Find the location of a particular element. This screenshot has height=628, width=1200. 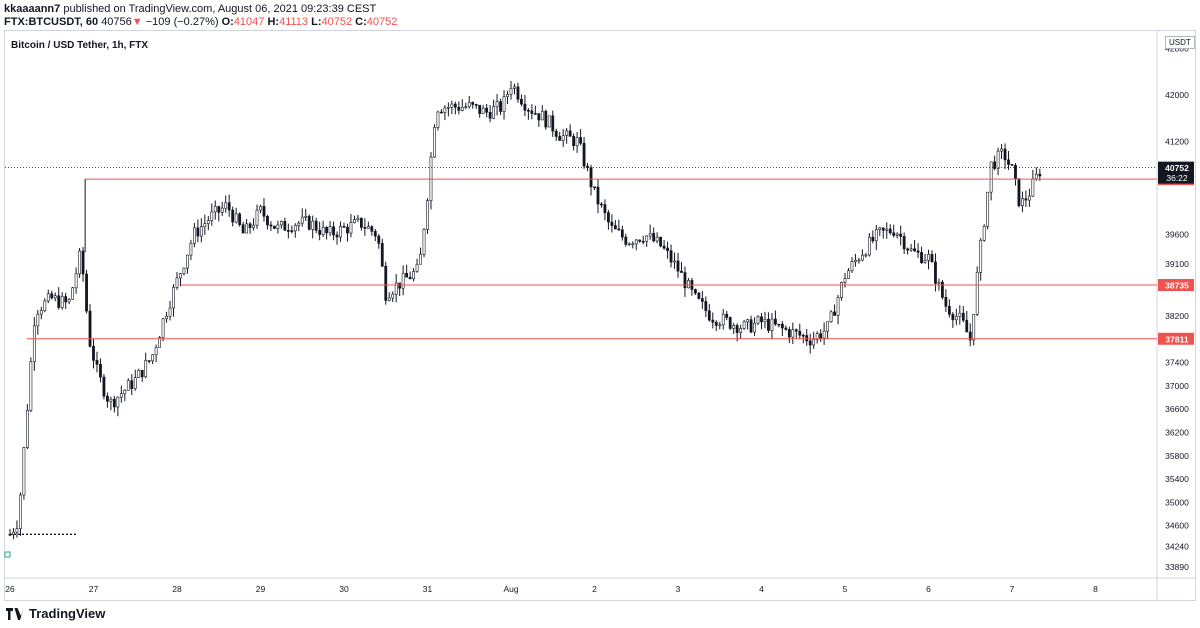

low-label: L: is located at coordinates (316, 22).